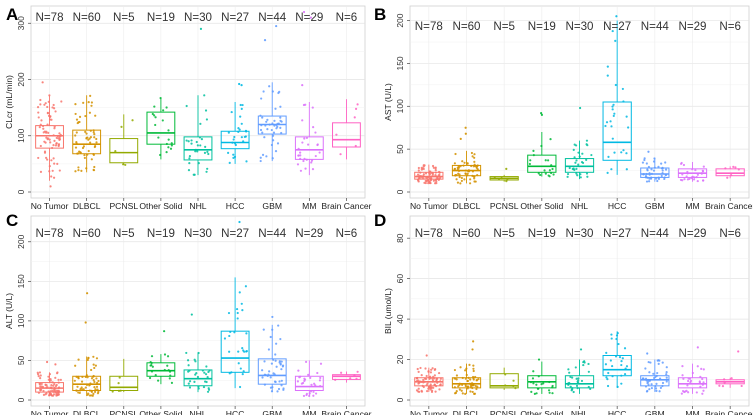  What do you see at coordinates (617, 359) in the screenshot?
I see `box-hcc` at bounding box center [617, 359].